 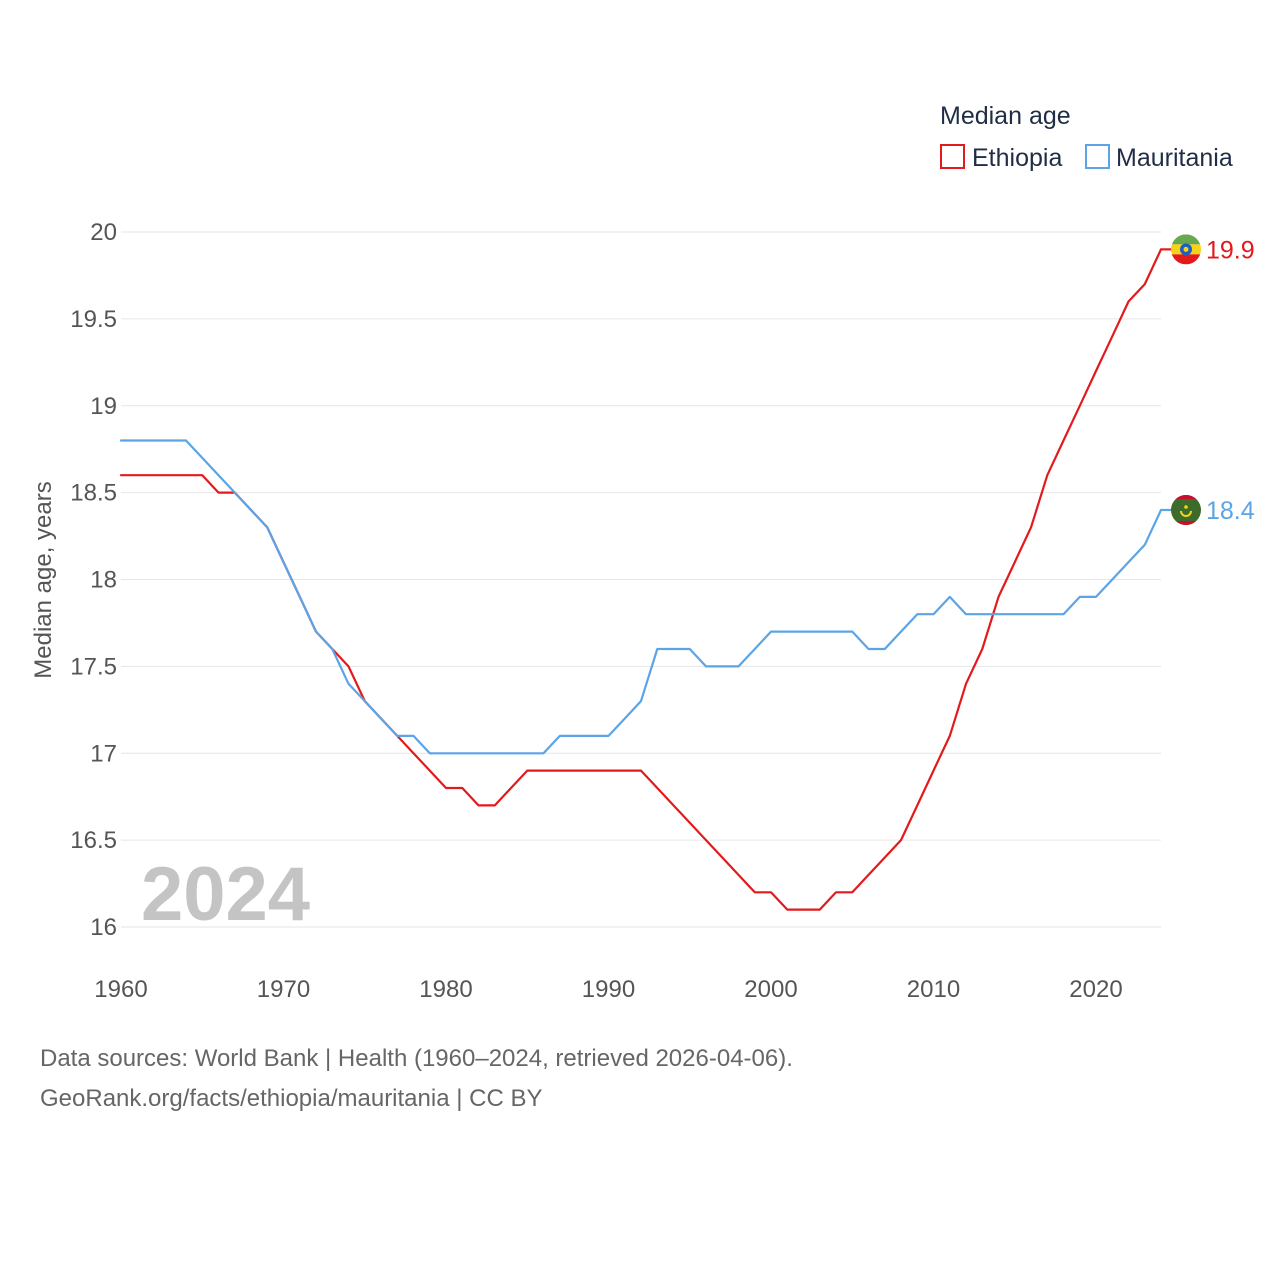 What do you see at coordinates (103, 580) in the screenshot?
I see `y-tick-label: 18` at bounding box center [103, 580].